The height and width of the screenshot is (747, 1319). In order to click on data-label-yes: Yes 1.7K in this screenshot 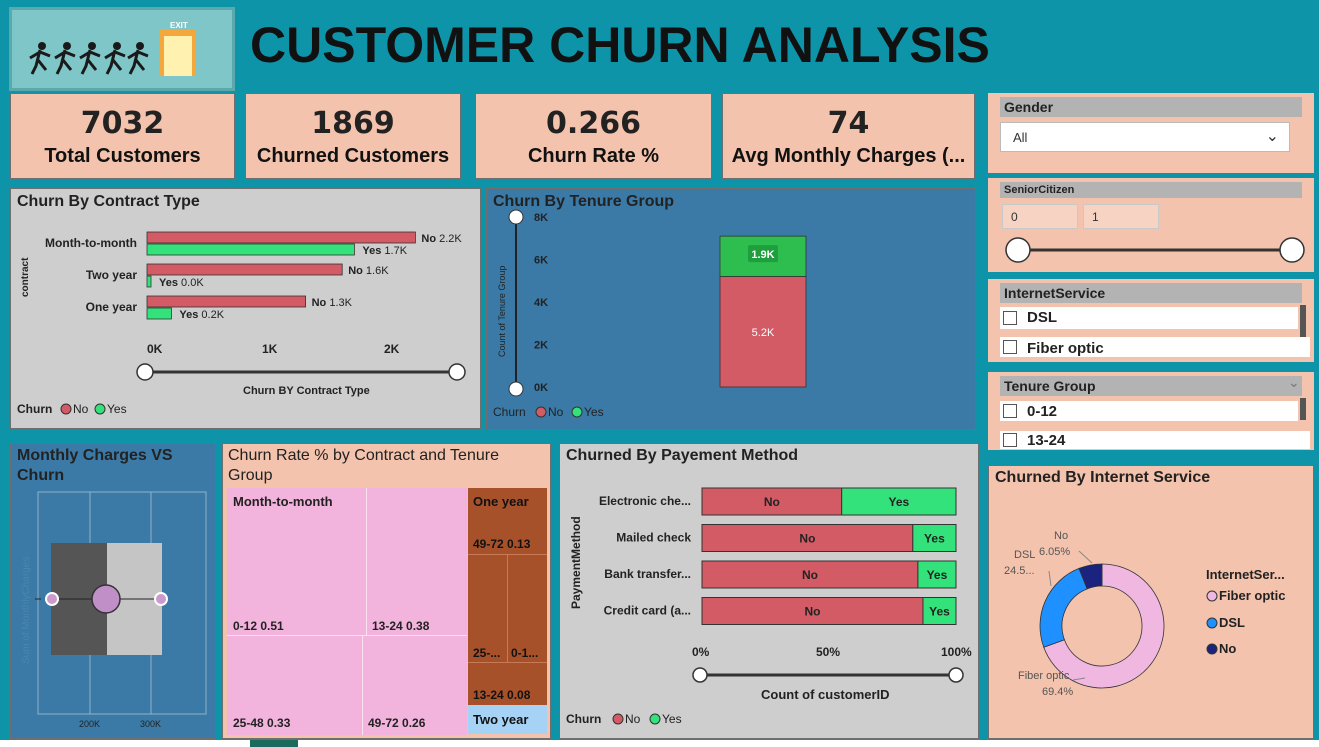, I will do `click(384, 251)`.